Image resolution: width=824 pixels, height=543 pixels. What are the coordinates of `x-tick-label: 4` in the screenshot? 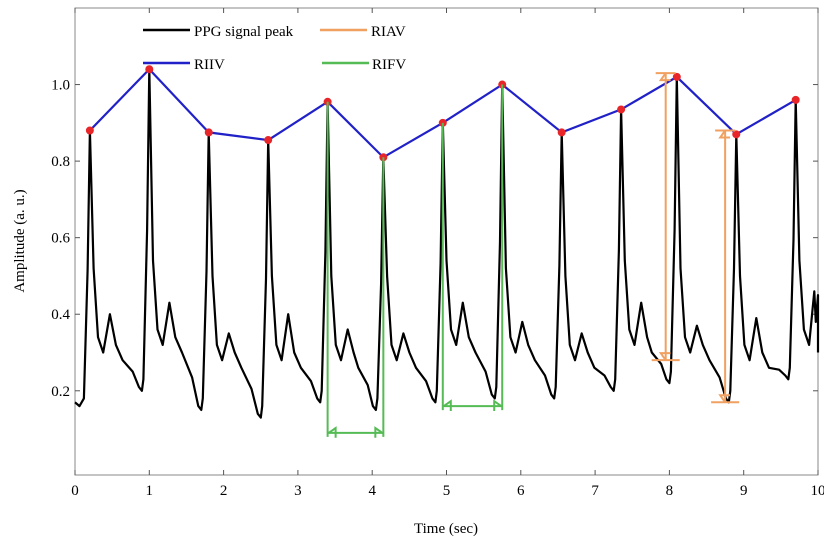 It's located at (372, 491).